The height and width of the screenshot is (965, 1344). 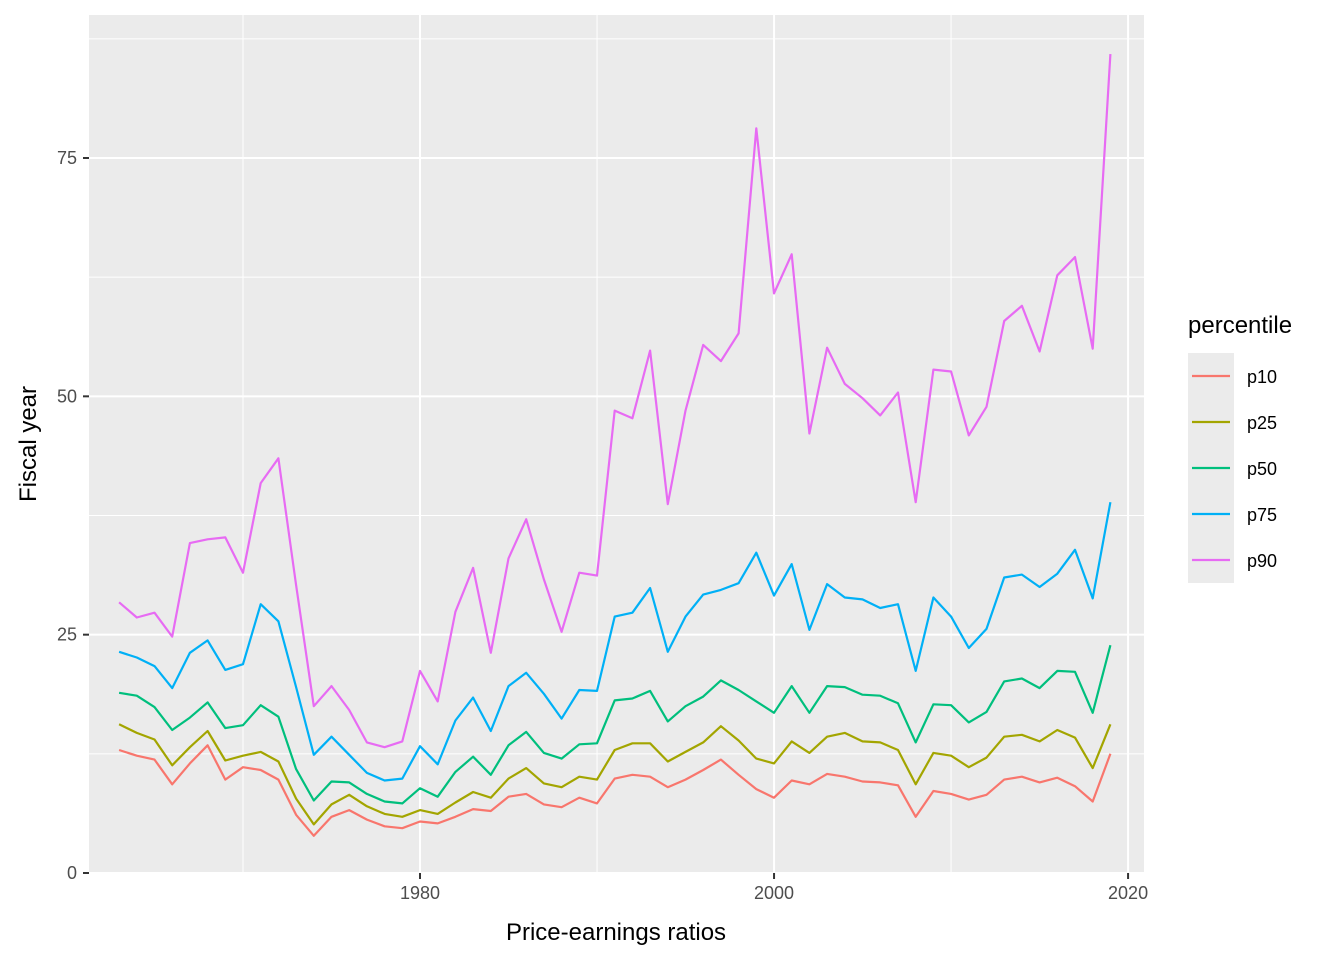 What do you see at coordinates (1232, 560) in the screenshot?
I see `legend-item-p90: p90` at bounding box center [1232, 560].